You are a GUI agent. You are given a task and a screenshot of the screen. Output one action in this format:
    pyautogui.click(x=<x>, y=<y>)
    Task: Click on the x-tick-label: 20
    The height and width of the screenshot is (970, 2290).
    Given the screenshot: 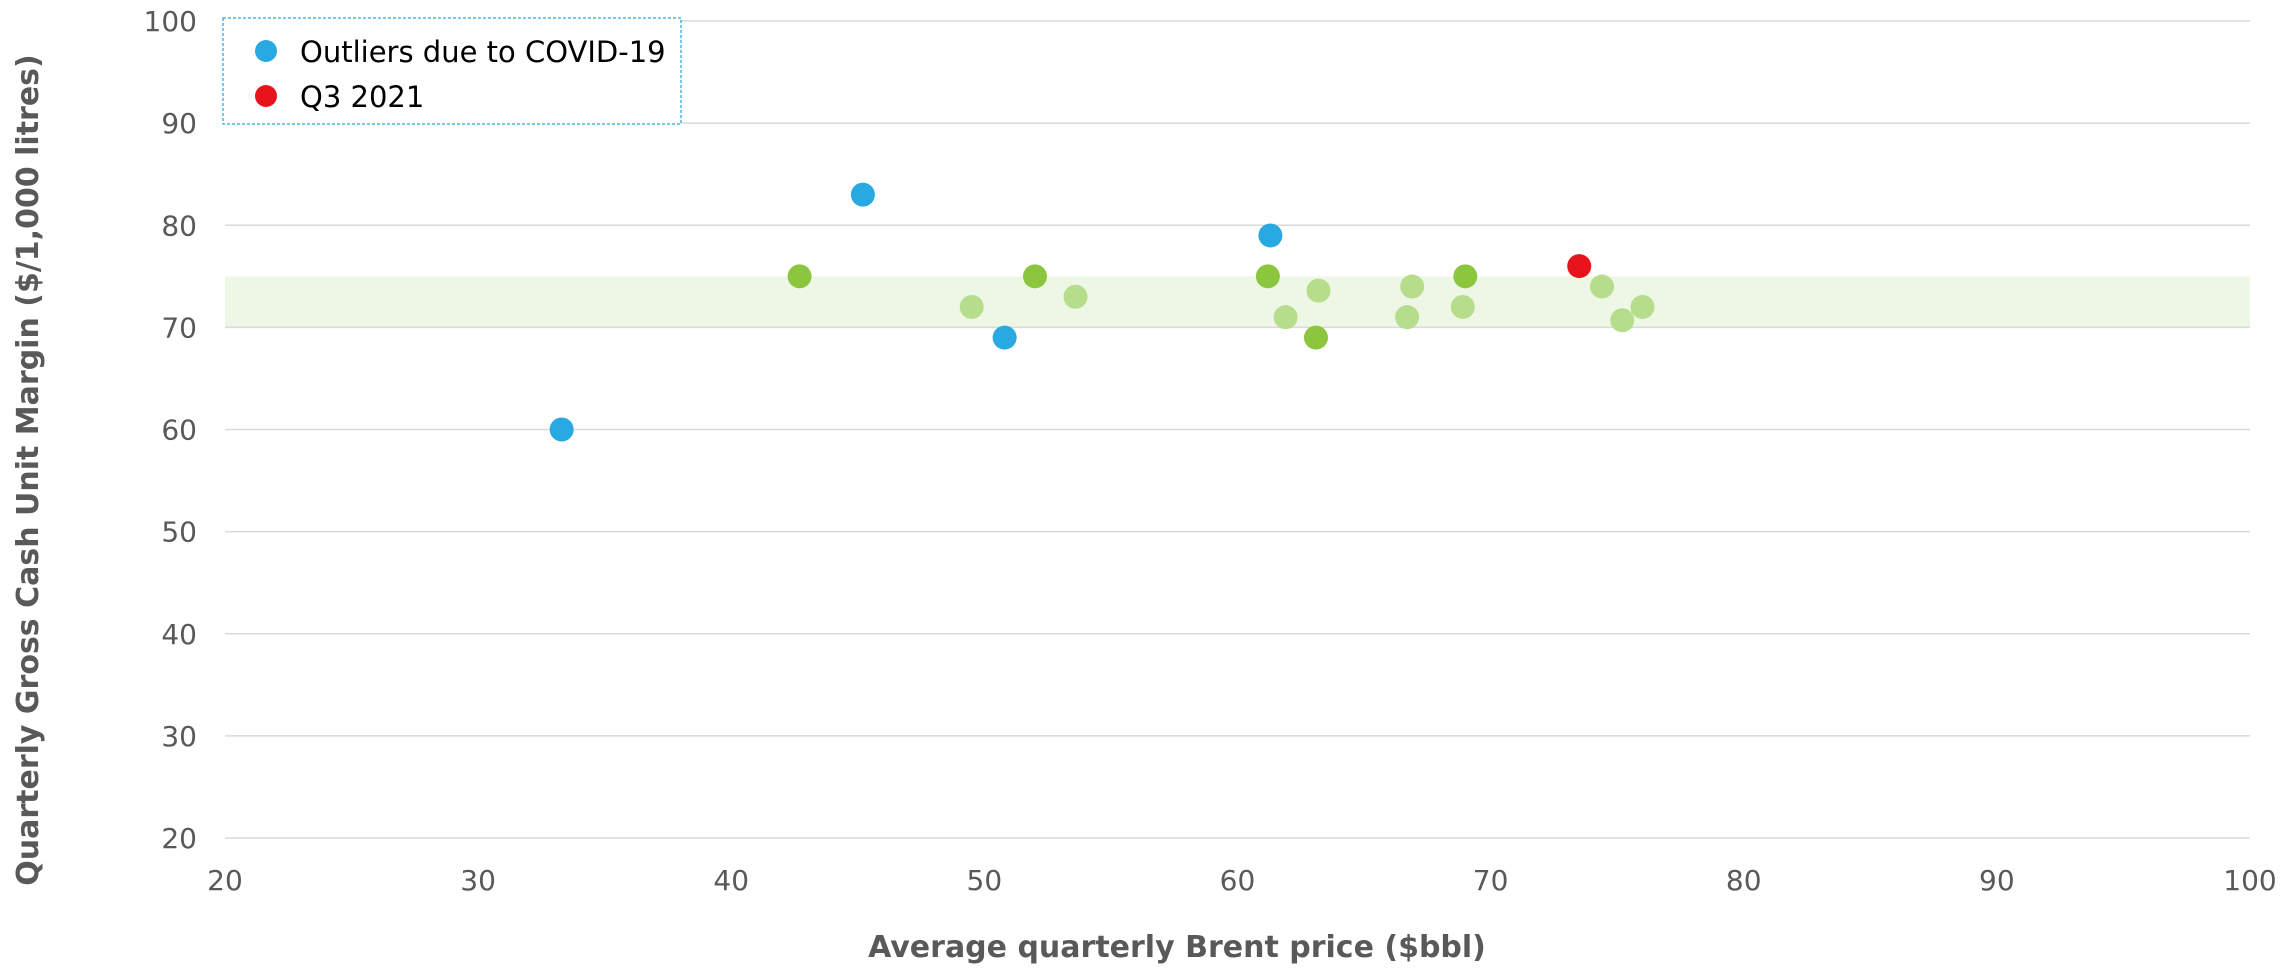 What is the action you would take?
    pyautogui.click(x=225, y=880)
    